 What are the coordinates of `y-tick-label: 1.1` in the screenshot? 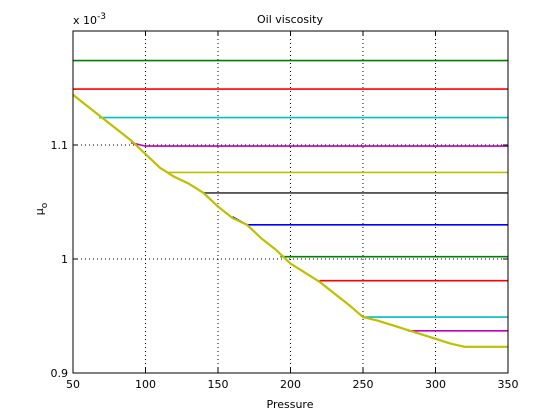 It's located at (60, 145).